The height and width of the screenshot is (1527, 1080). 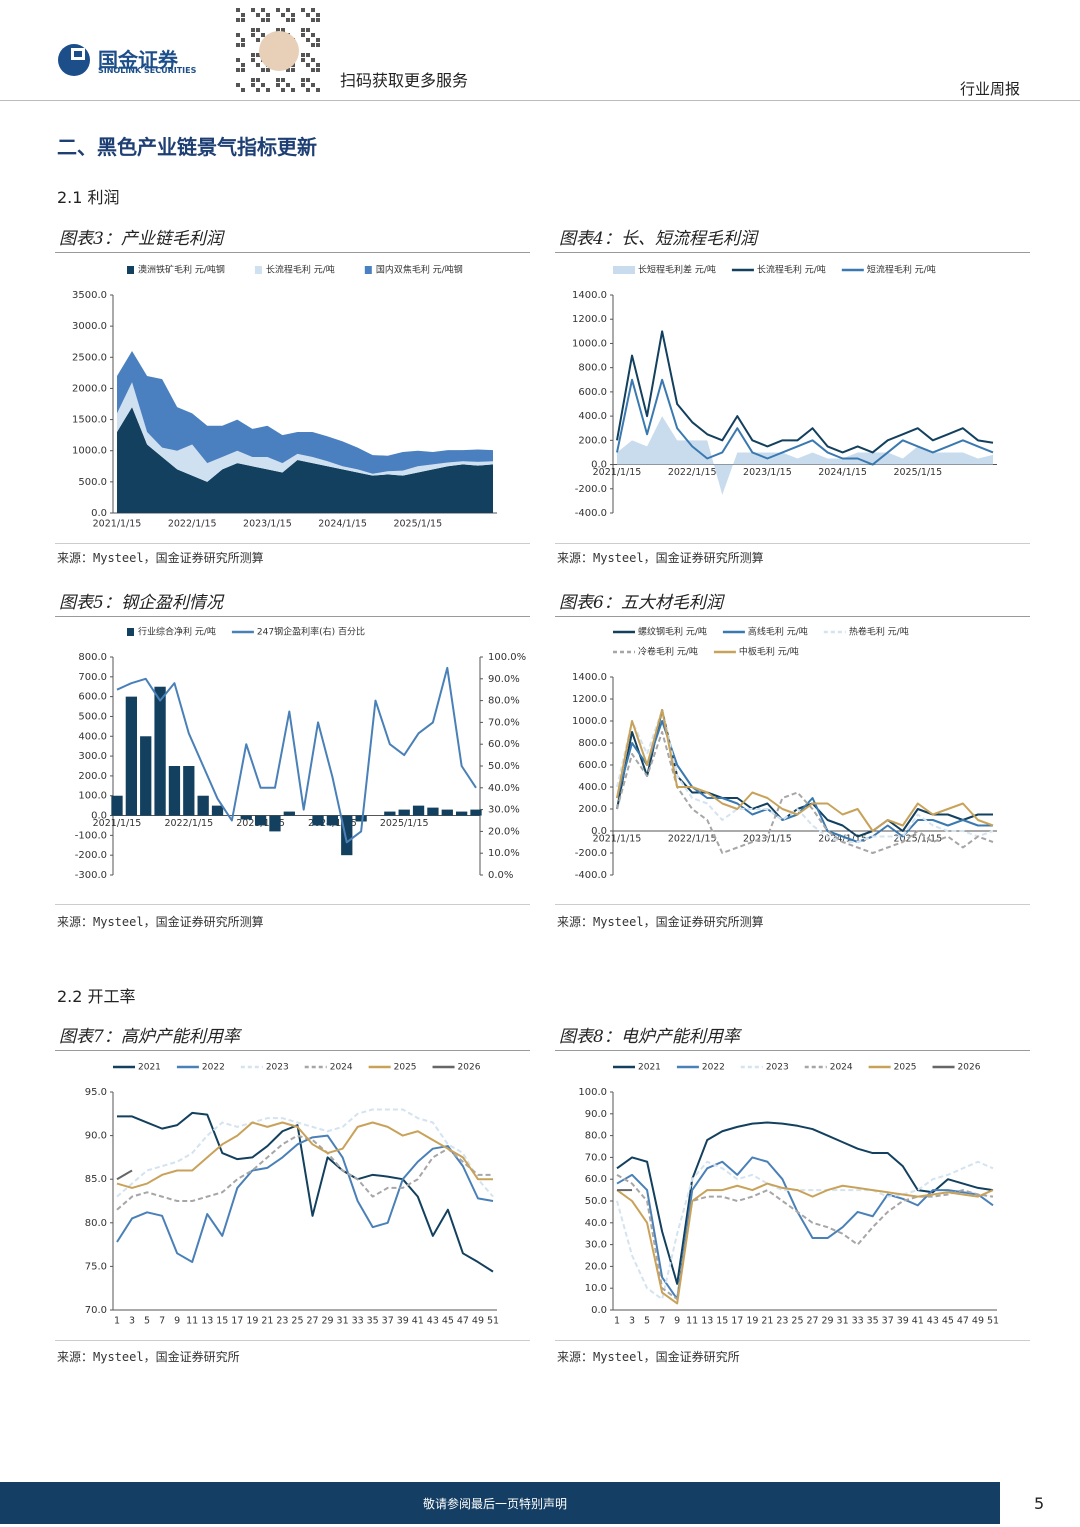 I want to click on chart-title: 图表4：长、短流程毛利润, so click(x=658, y=239).